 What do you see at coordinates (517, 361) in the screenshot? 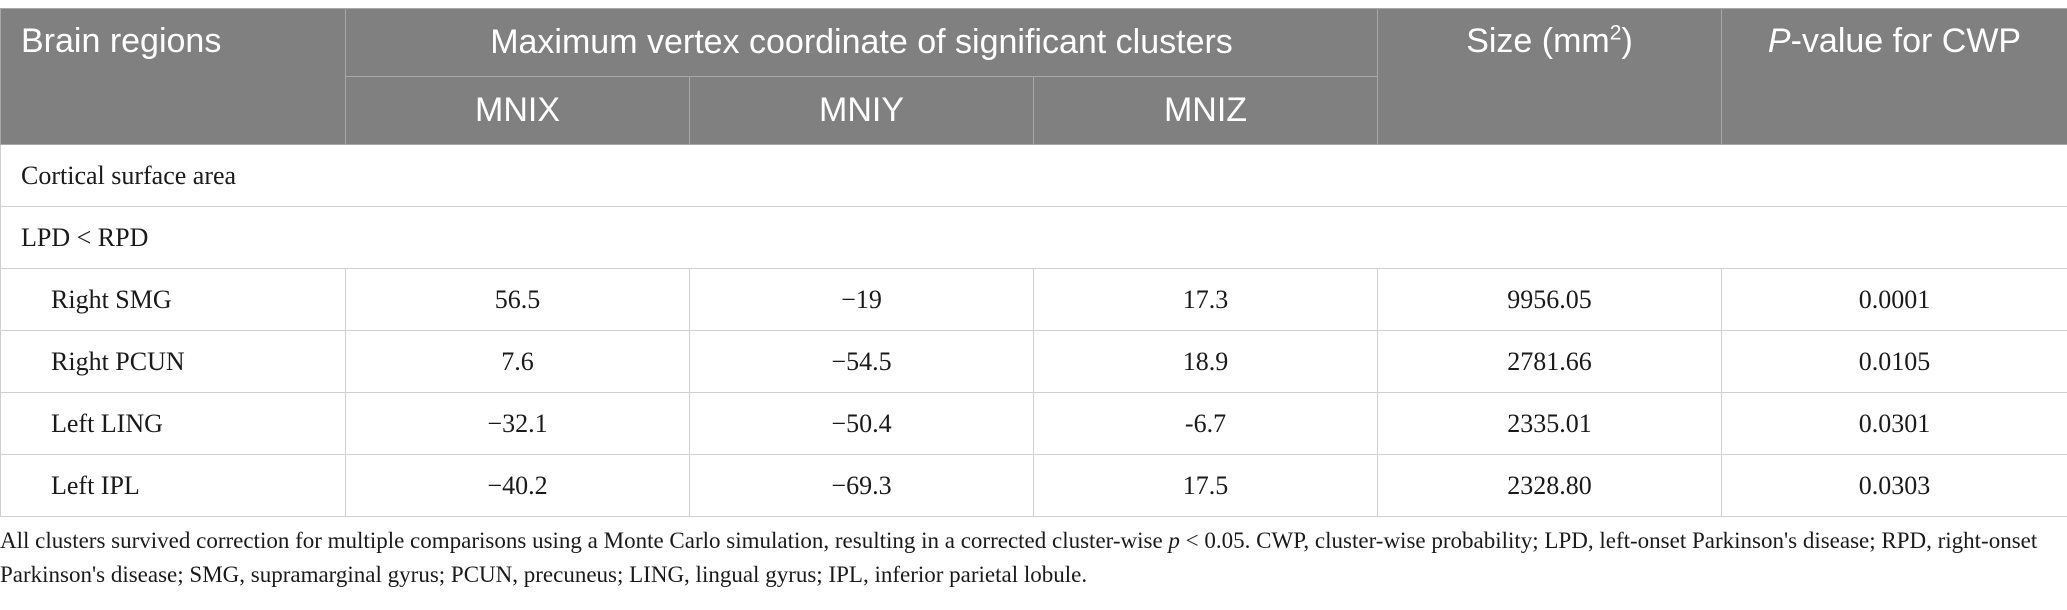
I see `cell-mnix: 7.6` at bounding box center [517, 361].